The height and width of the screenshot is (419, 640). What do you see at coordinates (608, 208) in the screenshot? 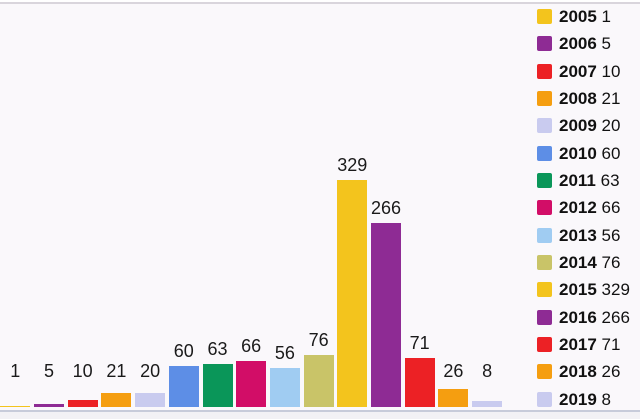
I see `legend-value-2012: 66` at bounding box center [608, 208].